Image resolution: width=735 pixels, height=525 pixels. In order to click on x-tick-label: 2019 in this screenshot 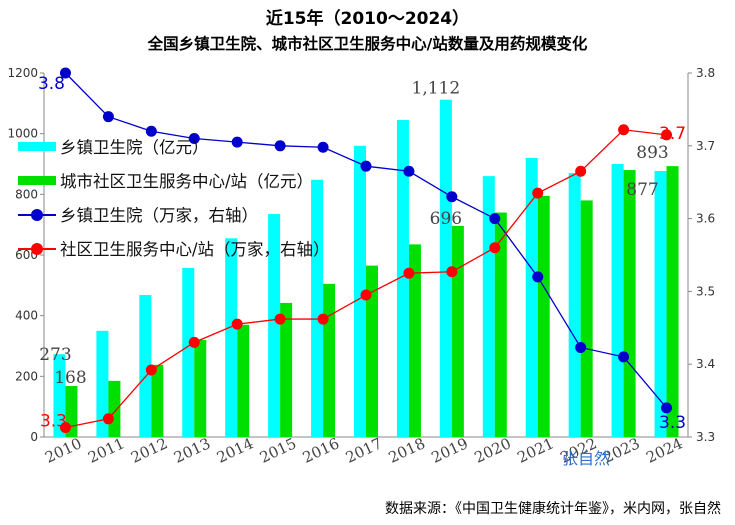, I will do `click(450, 450)`.